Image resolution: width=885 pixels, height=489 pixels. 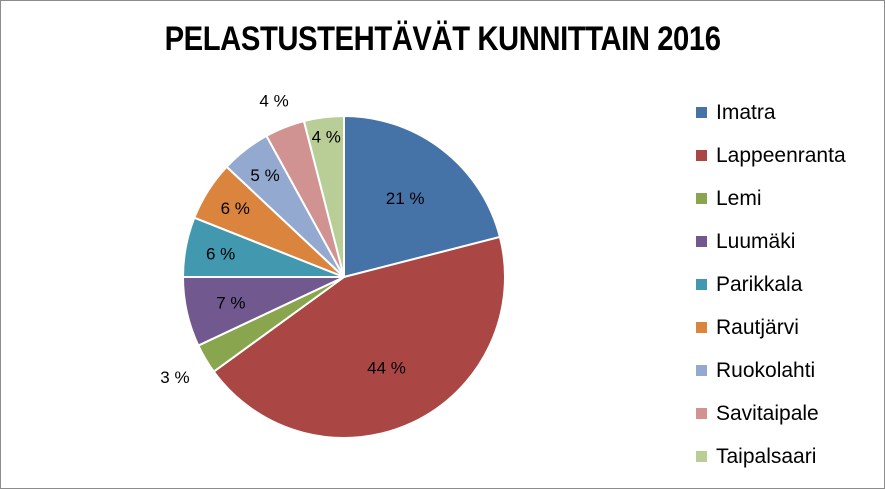 I want to click on legend-item-lappeenranta: Lappeenranta, so click(x=771, y=155).